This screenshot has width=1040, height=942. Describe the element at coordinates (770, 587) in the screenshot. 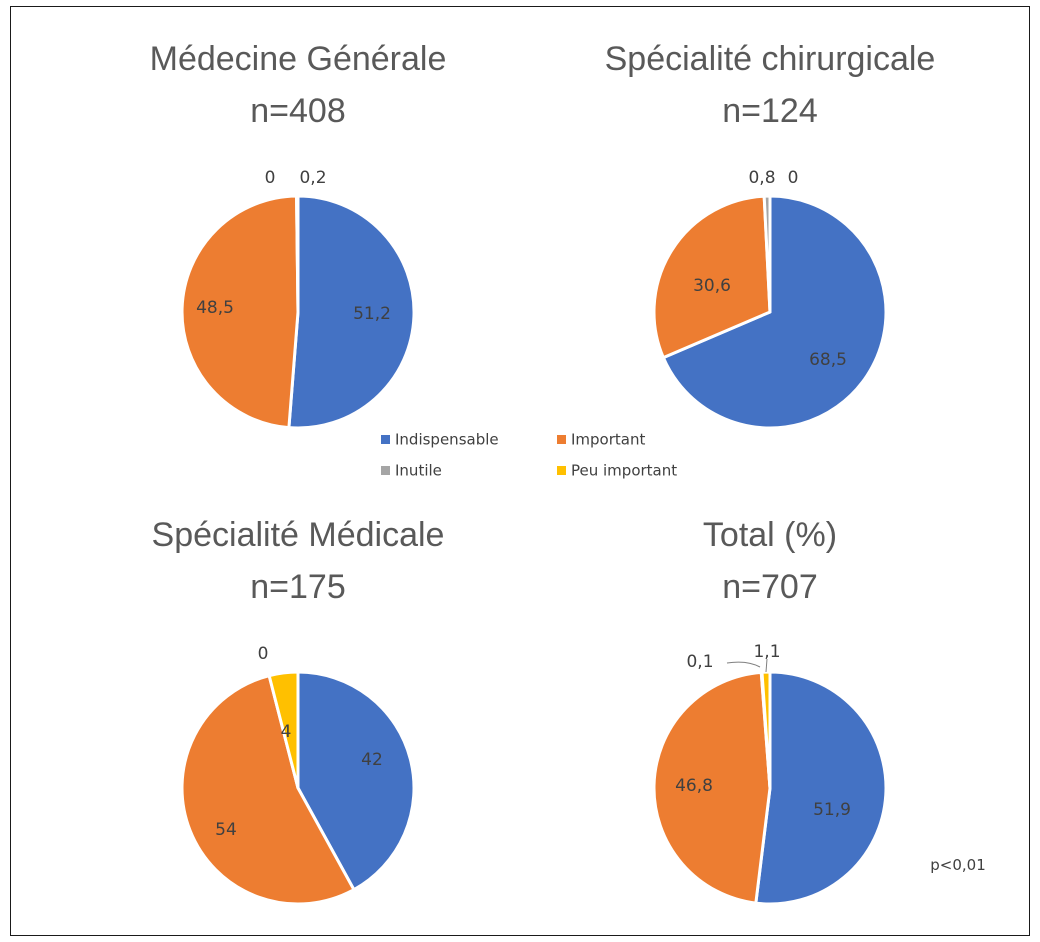

I see `chart-subtitle: n=707` at that location.